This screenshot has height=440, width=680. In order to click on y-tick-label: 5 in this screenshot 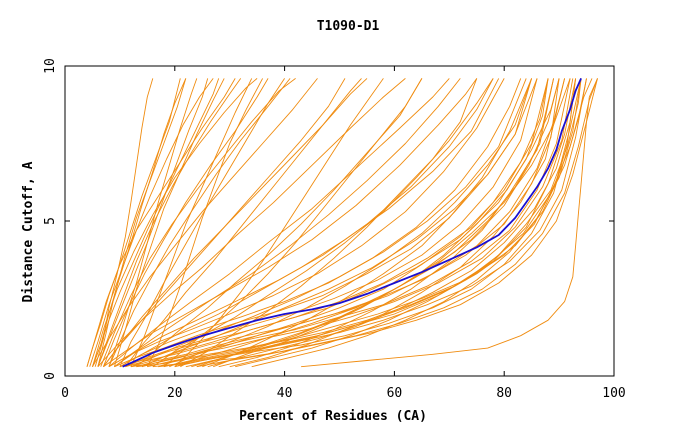, I will do `click(50, 221)`.